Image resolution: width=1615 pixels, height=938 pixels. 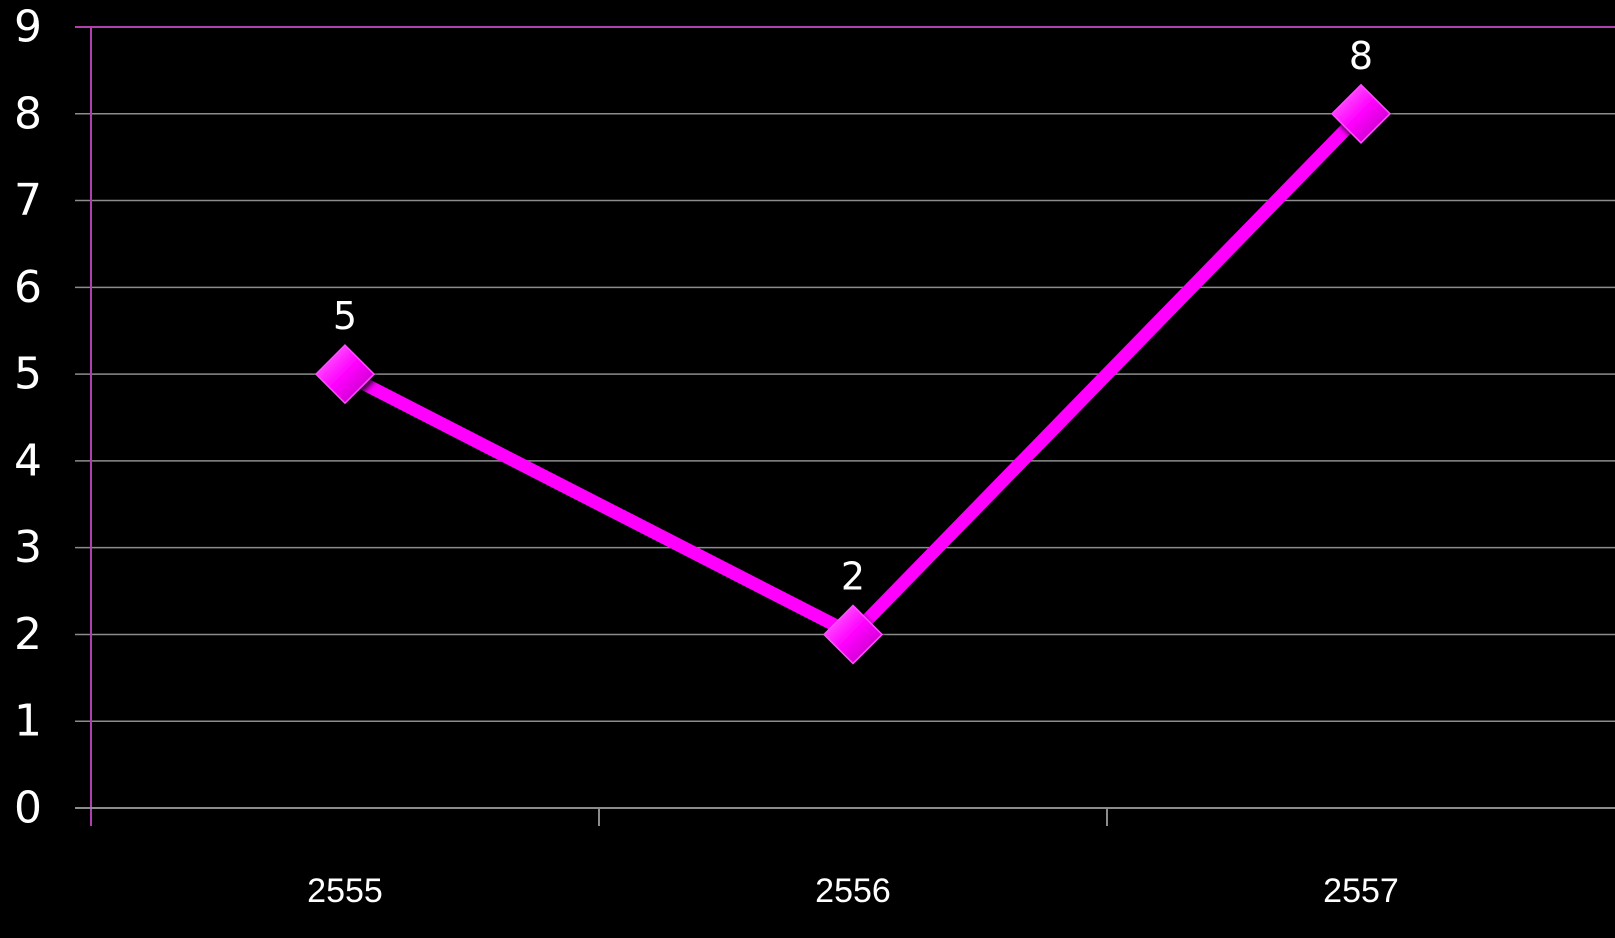 What do you see at coordinates (345, 316) in the screenshot?
I see `data-label: 5` at bounding box center [345, 316].